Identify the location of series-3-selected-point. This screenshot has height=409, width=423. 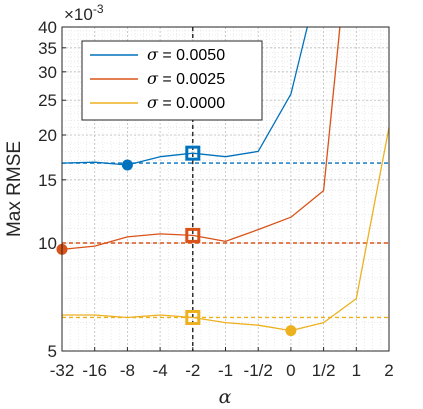
(193, 317).